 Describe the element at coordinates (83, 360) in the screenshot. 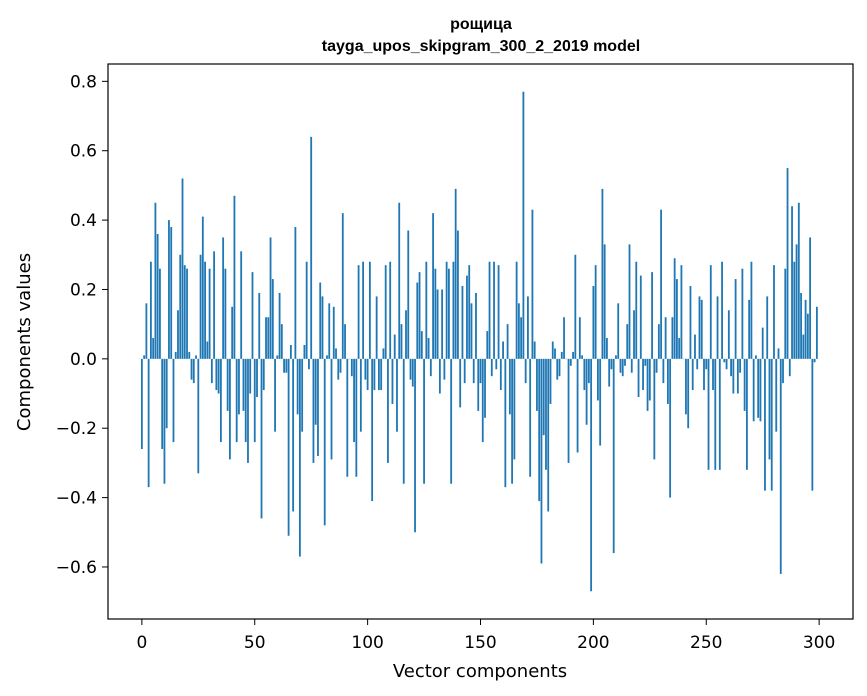

I see `y-tick-label: 0.0` at that location.